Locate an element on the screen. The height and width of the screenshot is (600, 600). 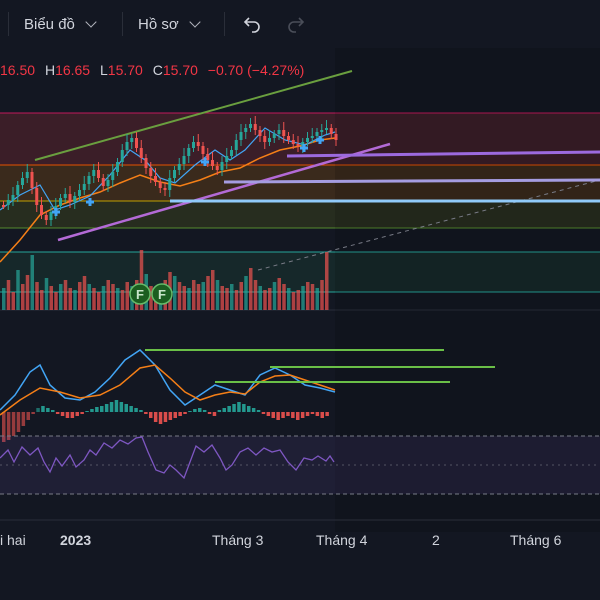
undo-button is located at coordinates (252, 24).